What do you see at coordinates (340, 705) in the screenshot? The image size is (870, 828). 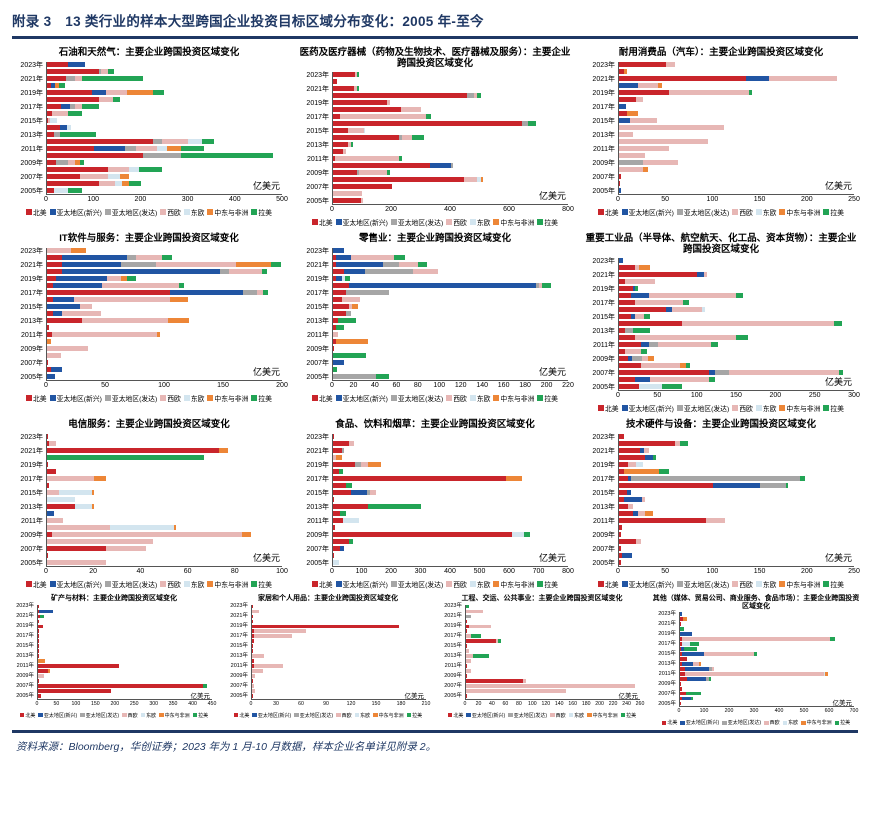 I see `x-axis-ticks: 0 30 60 90 120 150 180 210` at bounding box center [340, 705].